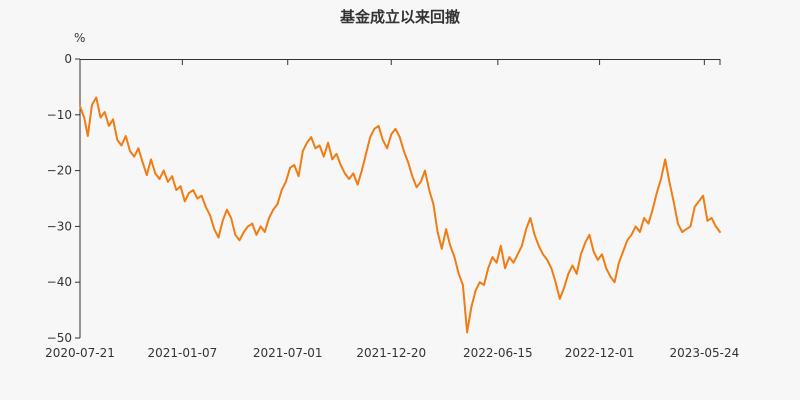 The height and width of the screenshot is (400, 800). Describe the element at coordinates (59, 171) in the screenshot. I see `y-tick-label: −20` at that location.